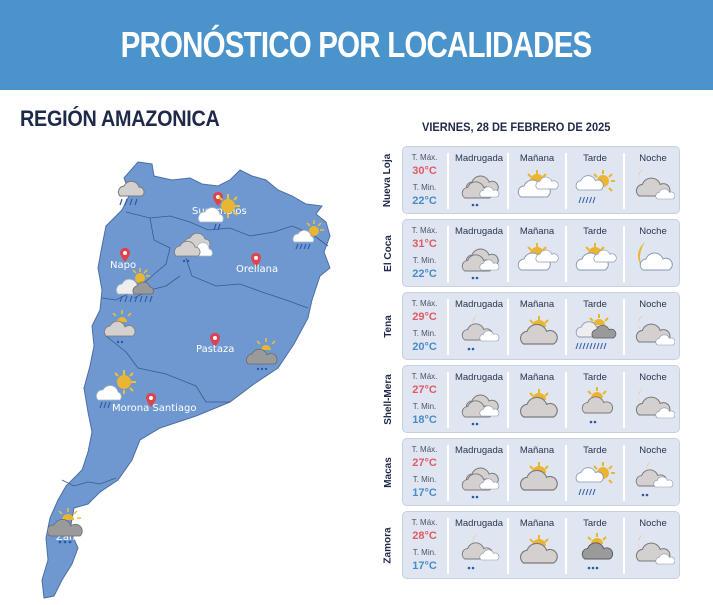 The width and height of the screenshot is (713, 605). I want to click on temperatures: T. Máx. 31°C T. Min. 22°C, so click(424, 254).